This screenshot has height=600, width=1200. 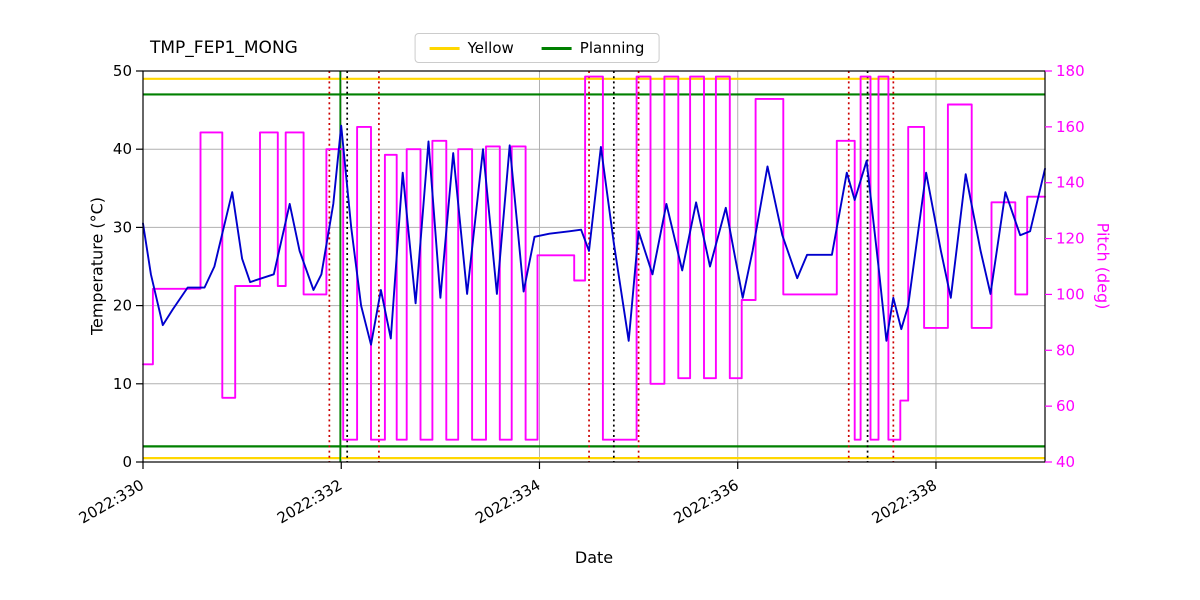 What do you see at coordinates (507, 502) in the screenshot?
I see `svg-text: 2022:334` at bounding box center [507, 502].